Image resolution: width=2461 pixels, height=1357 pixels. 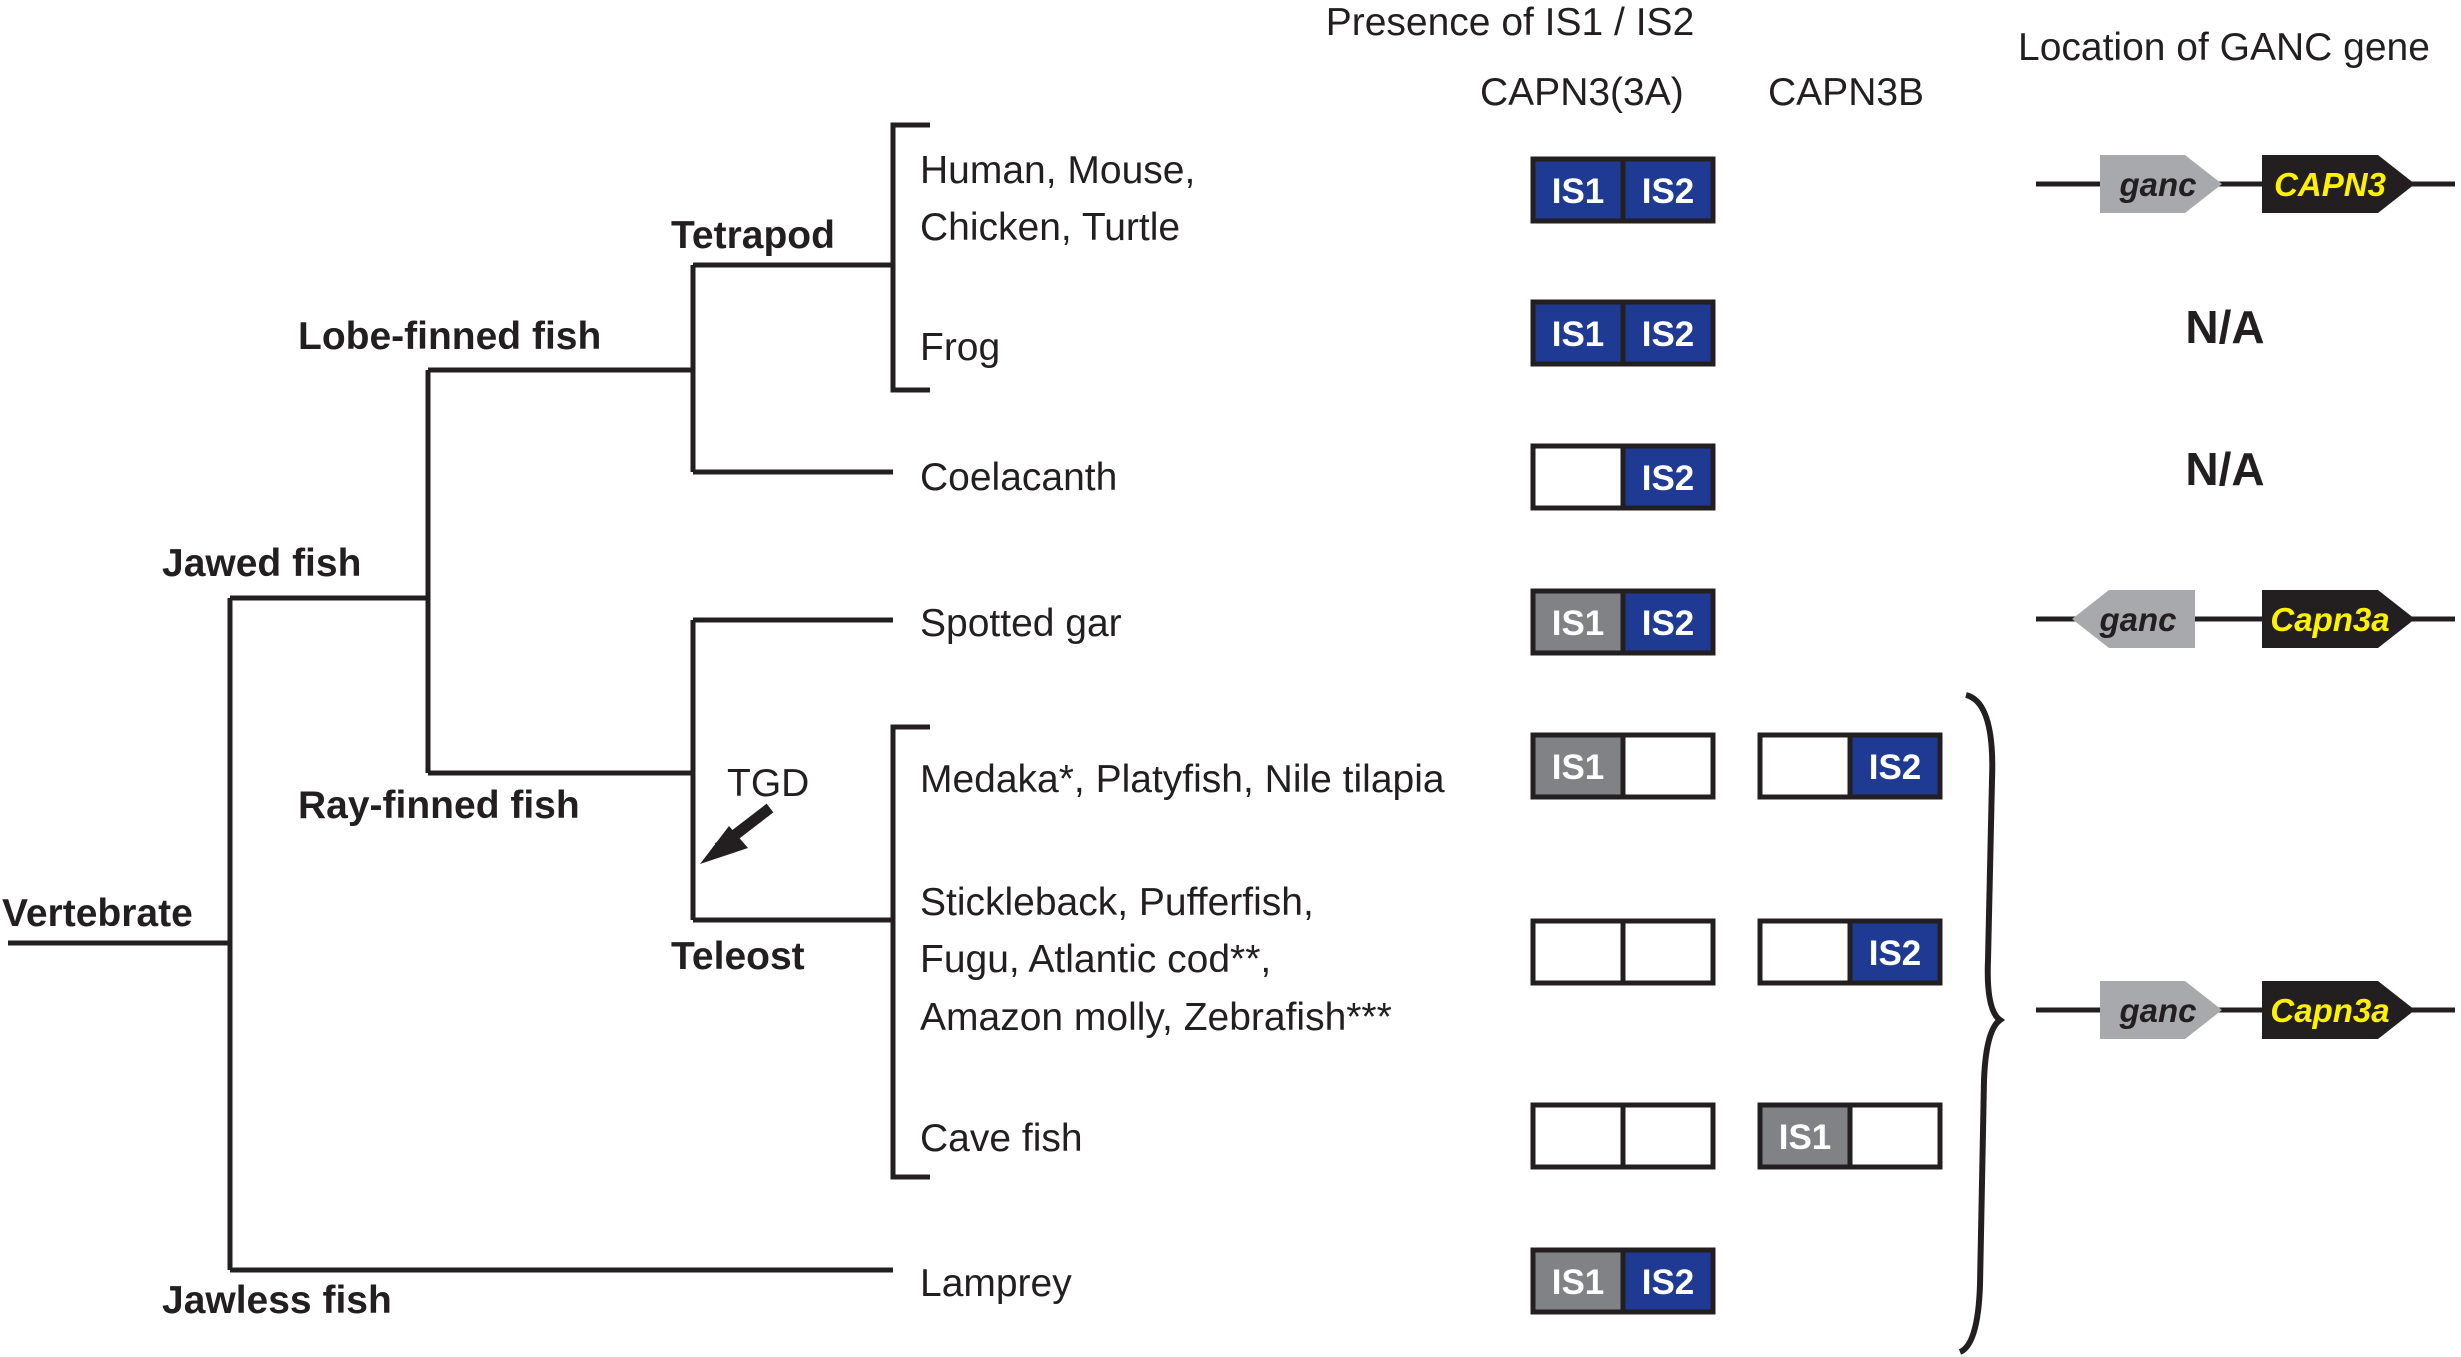 What do you see at coordinates (1018, 477) in the screenshot?
I see `species-coelacanth: Coelacanth` at bounding box center [1018, 477].